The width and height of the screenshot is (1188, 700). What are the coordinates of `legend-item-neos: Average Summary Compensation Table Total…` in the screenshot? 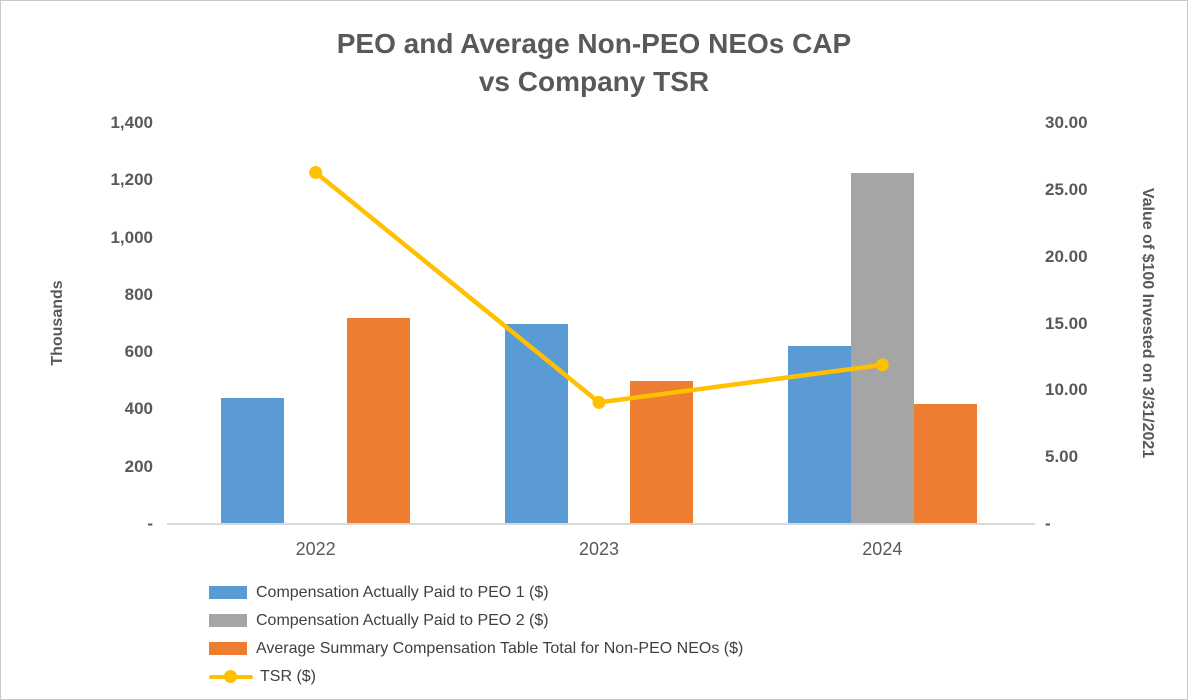 It's located at (476, 648).